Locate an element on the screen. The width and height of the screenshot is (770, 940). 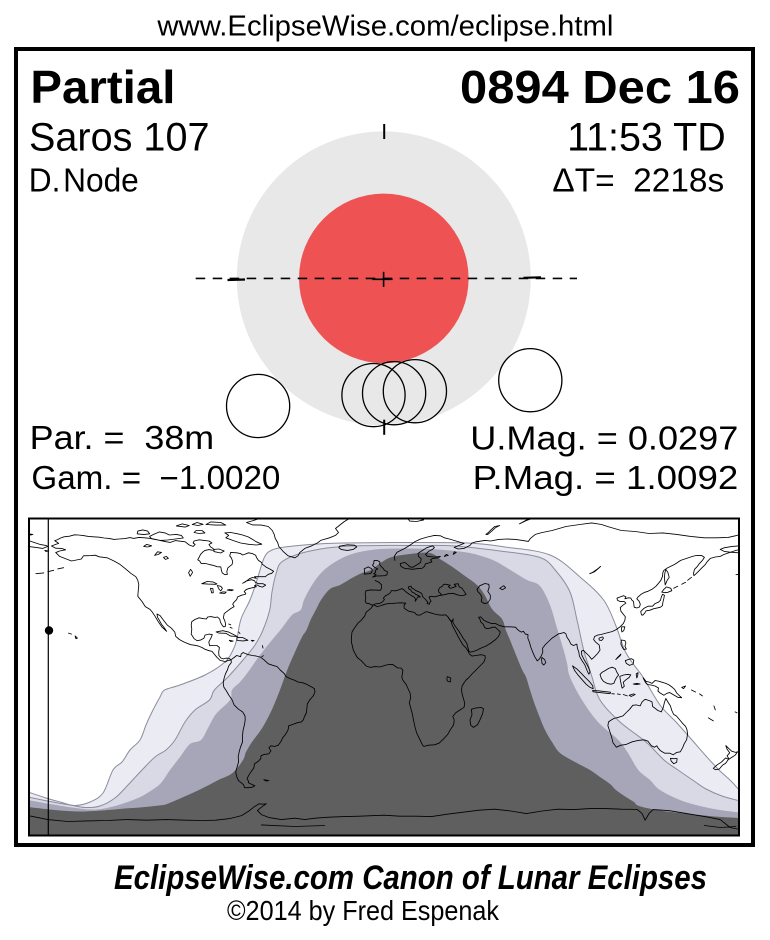
svg-text: Partial is located at coordinates (102, 87).